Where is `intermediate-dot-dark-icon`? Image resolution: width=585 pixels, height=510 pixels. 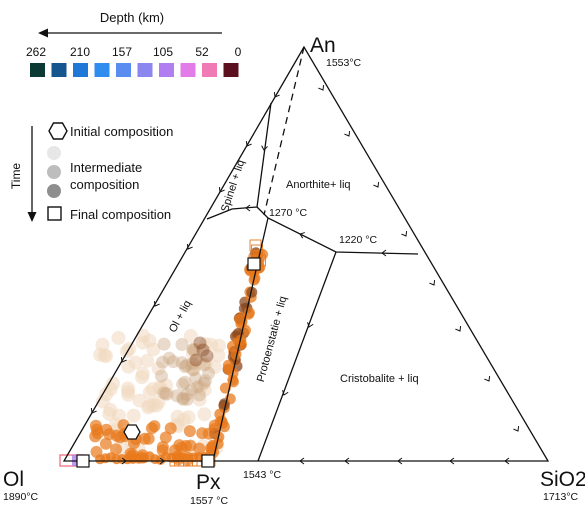 intermediate-dot-dark-icon is located at coordinates (54, 191).